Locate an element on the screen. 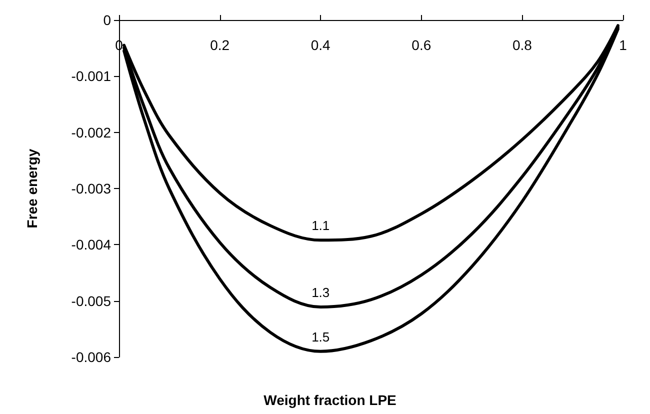 The height and width of the screenshot is (414, 650). y-tick-label: -0.004 is located at coordinates (91, 244).